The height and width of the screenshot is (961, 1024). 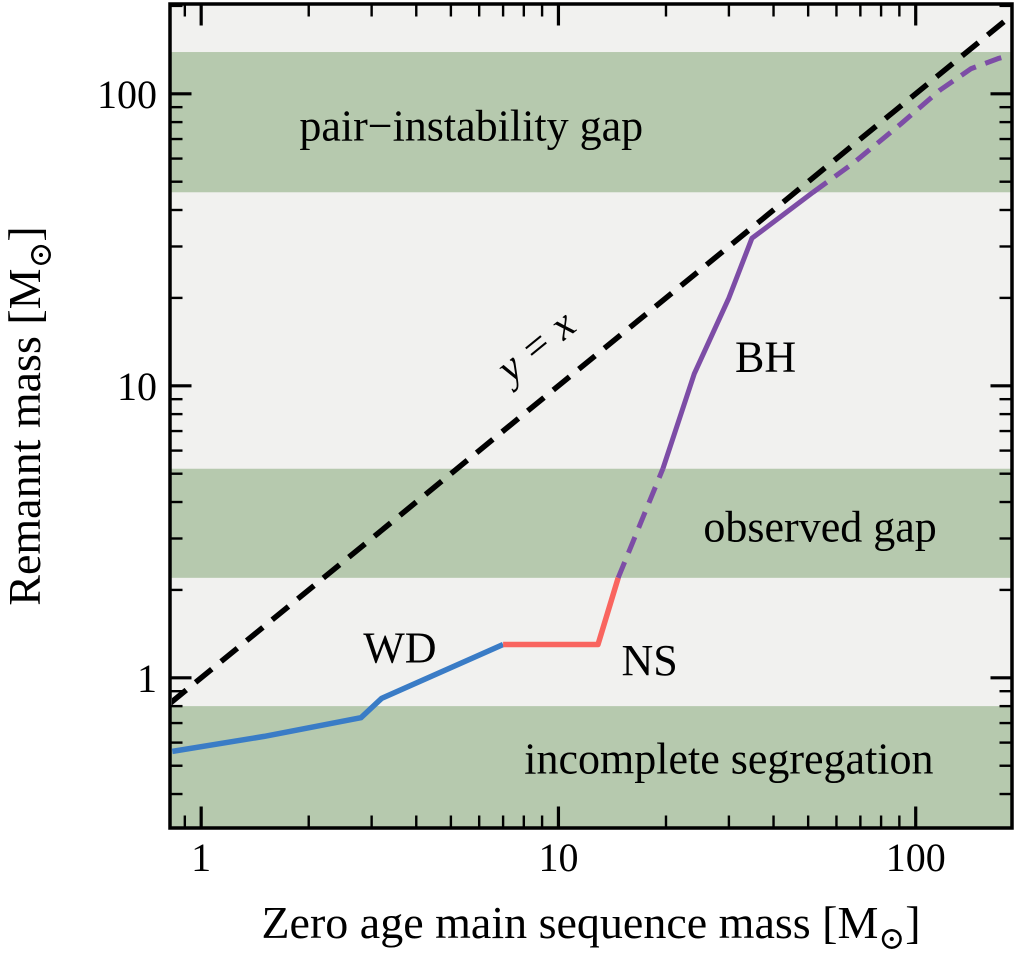 I want to click on band-observed-gap, so click(x=591, y=523).